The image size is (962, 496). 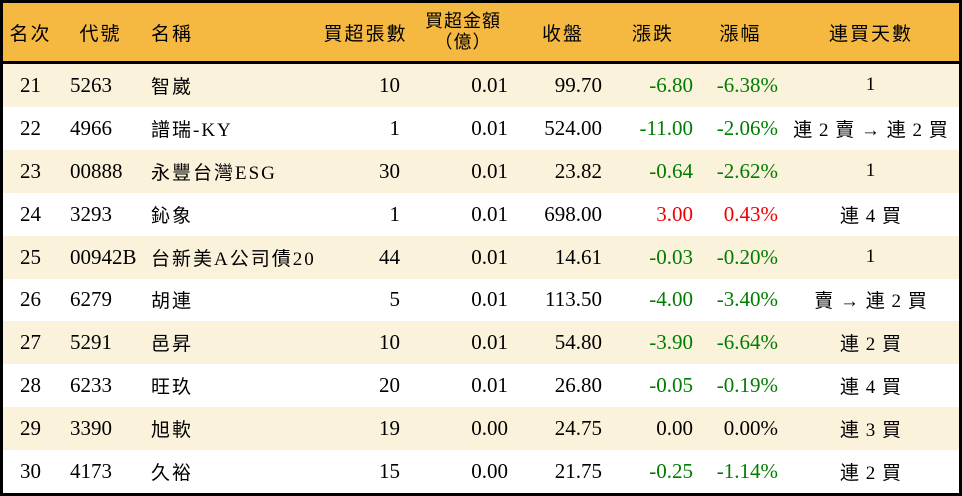 What do you see at coordinates (671, 256) in the screenshot?
I see `change-cell: -0.03` at bounding box center [671, 256].